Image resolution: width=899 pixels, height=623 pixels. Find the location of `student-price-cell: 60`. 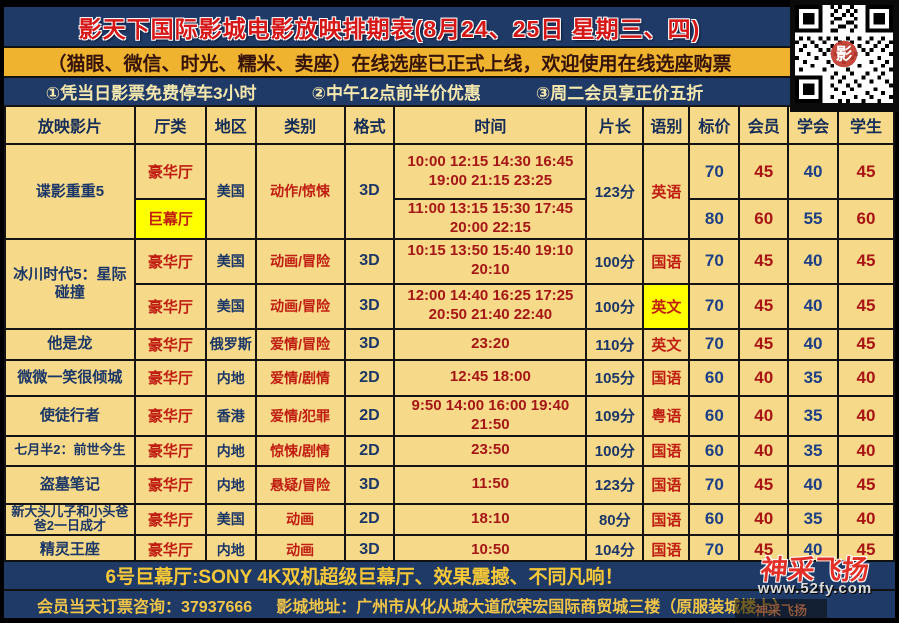

student-price-cell: 60 is located at coordinates (866, 219).